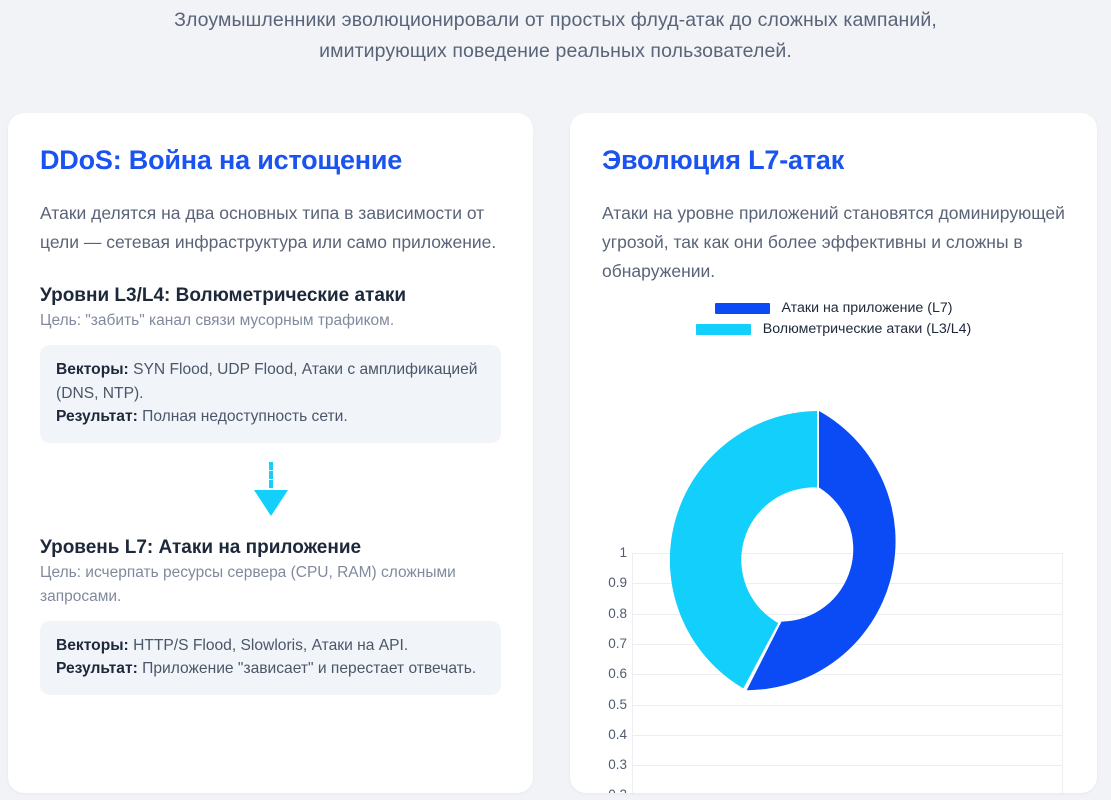 Image resolution: width=1111 pixels, height=800 pixels. I want to click on donut-slice-l7, so click(821, 551).